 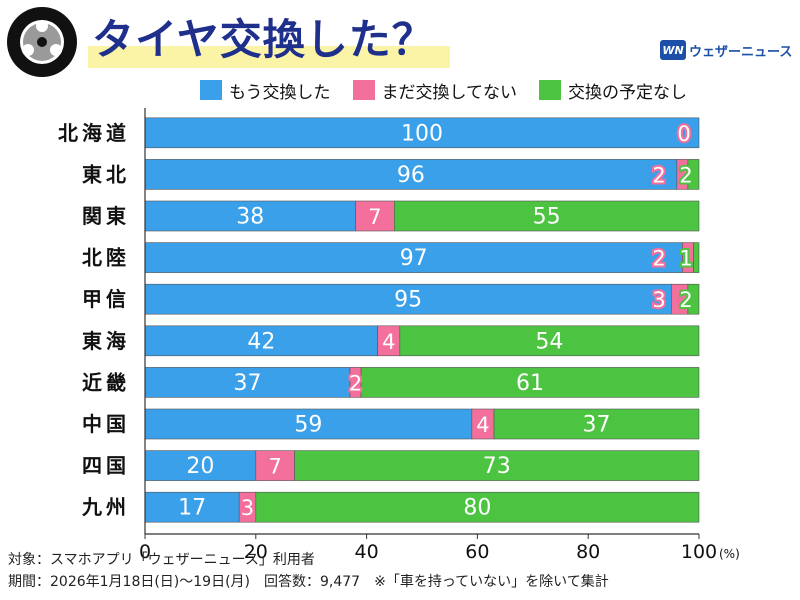 I want to click on legend-label-no-plan: 交換の予定なし, so click(x=627, y=92).